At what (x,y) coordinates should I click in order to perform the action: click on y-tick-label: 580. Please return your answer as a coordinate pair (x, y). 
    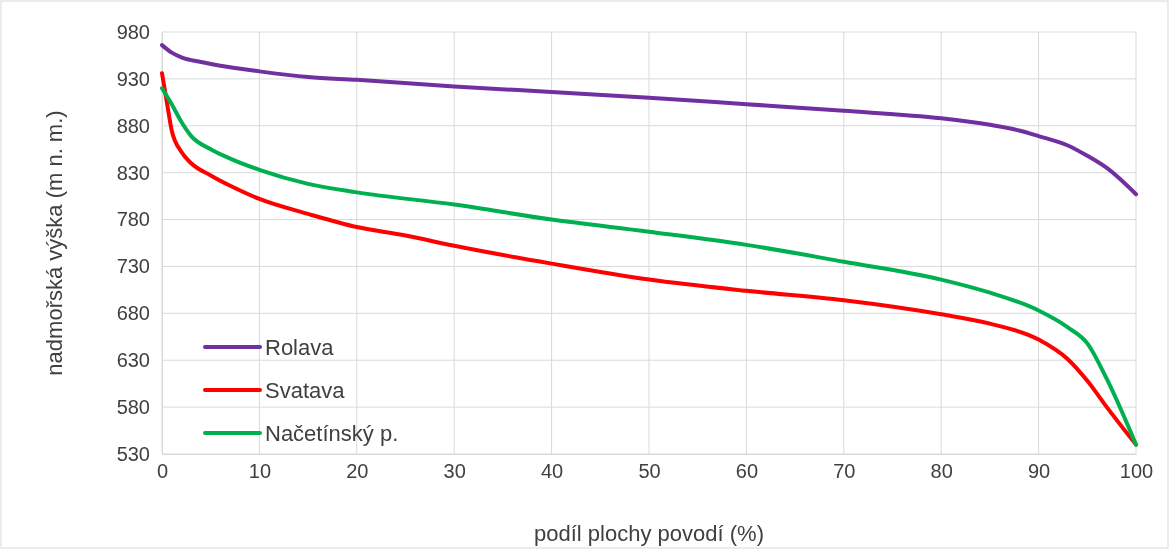
    Looking at the image, I should click on (133, 407).